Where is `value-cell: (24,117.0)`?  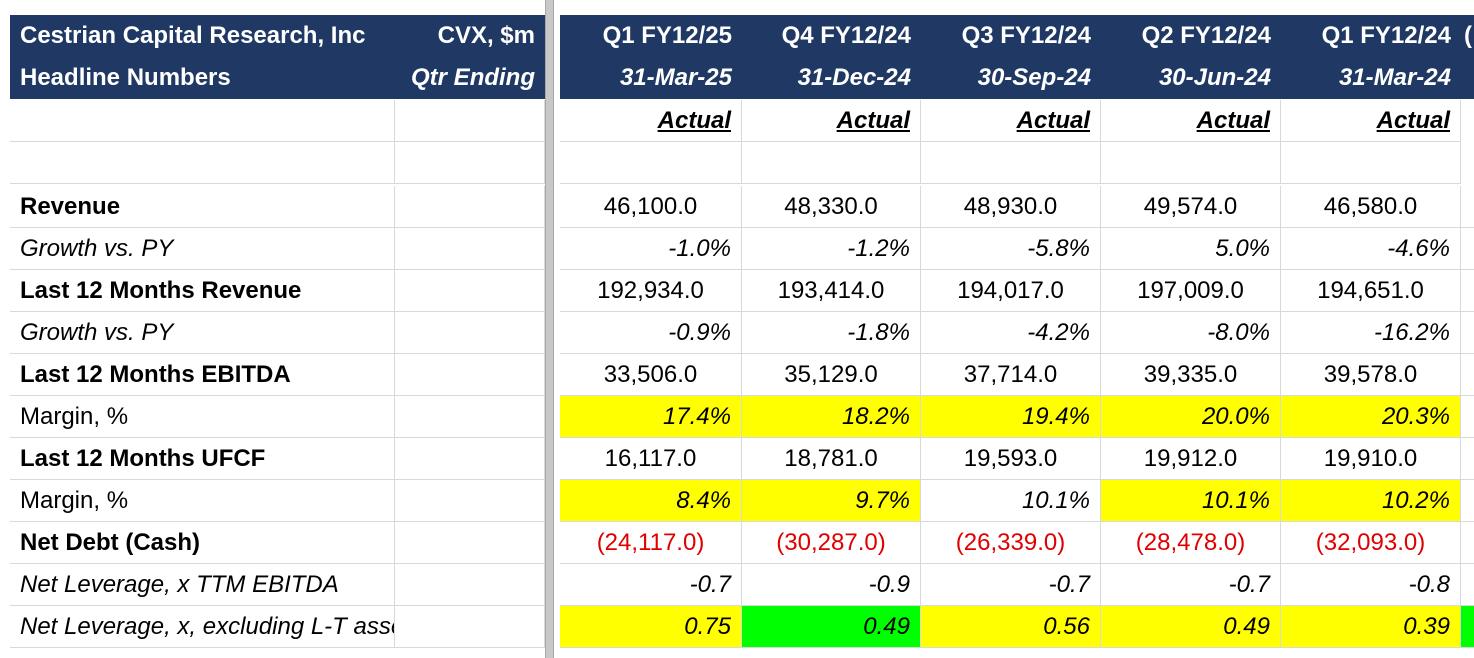
value-cell: (24,117.0) is located at coordinates (651, 543).